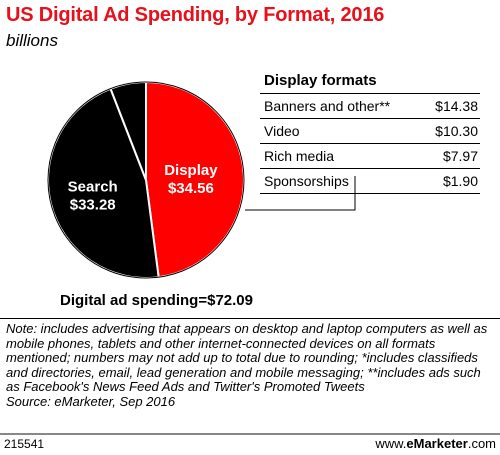 The image size is (500, 455). I want to click on display-format-label: Rich media, so click(299, 156).